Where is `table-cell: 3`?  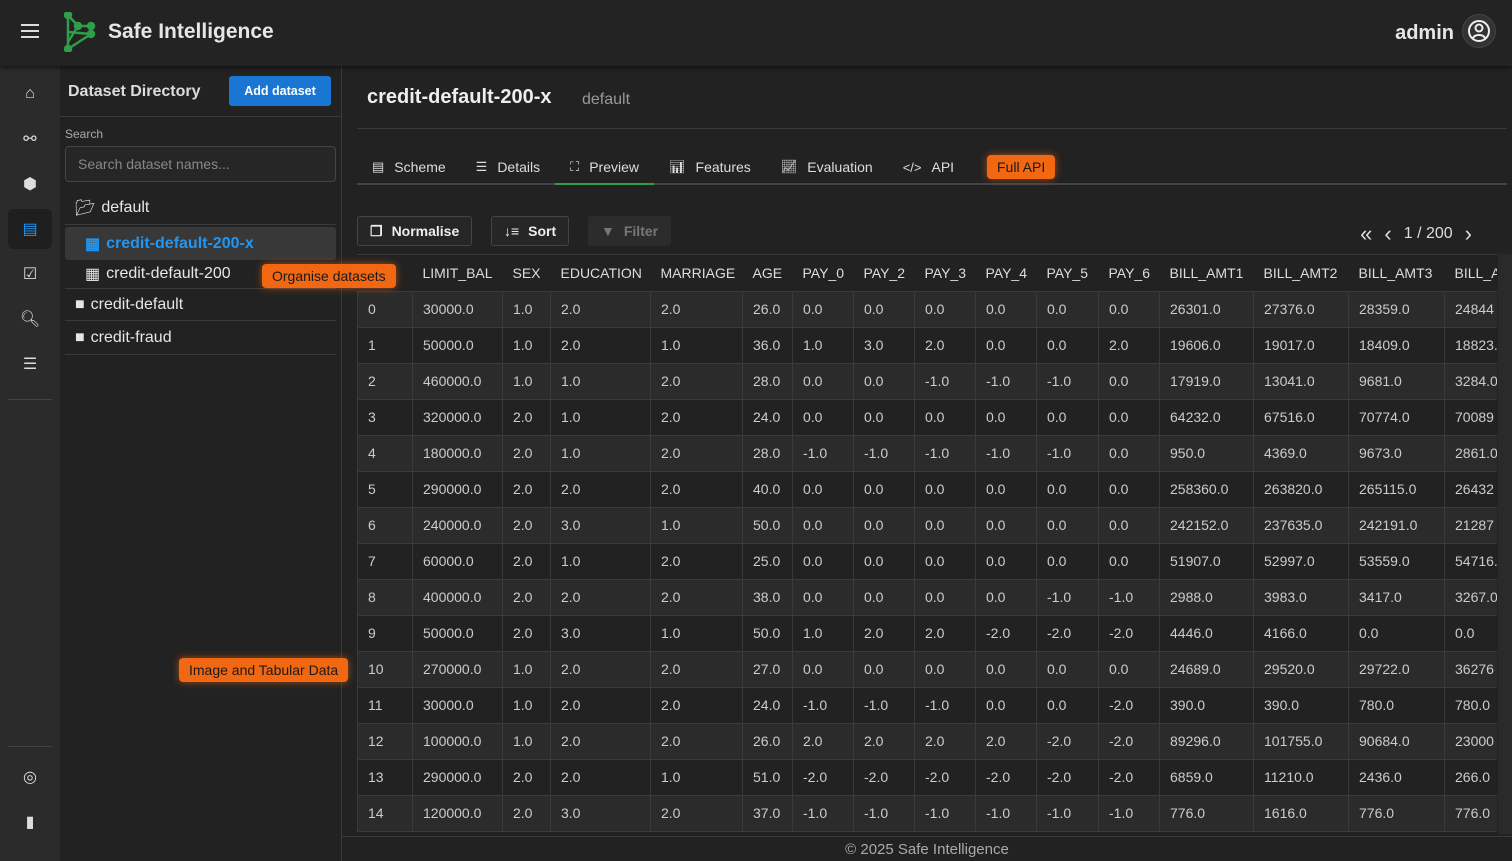 table-cell: 3 is located at coordinates (385, 417).